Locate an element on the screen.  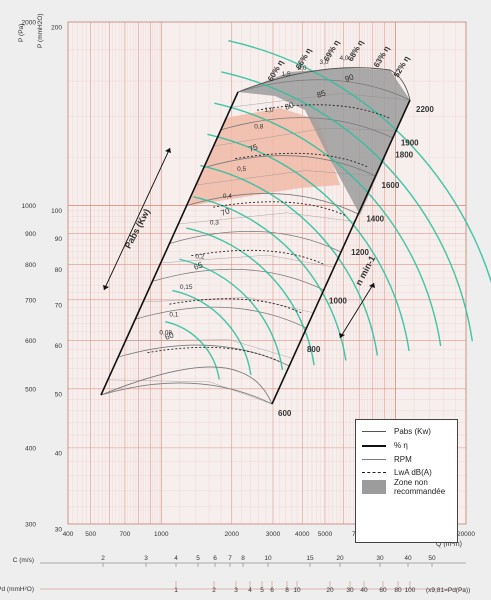
y-tick-mm: 50 is located at coordinates (59, 394).